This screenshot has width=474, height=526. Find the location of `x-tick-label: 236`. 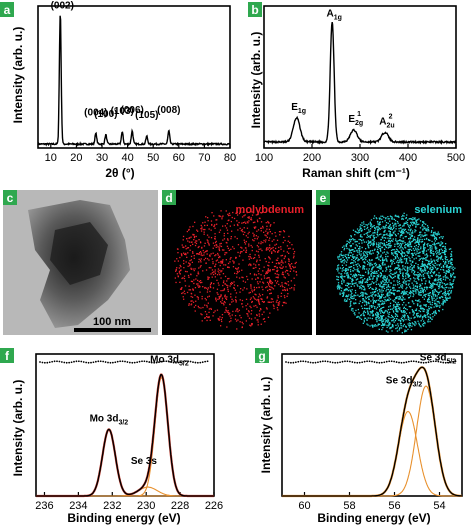

x-tick-label: 236 is located at coordinates (44, 506).